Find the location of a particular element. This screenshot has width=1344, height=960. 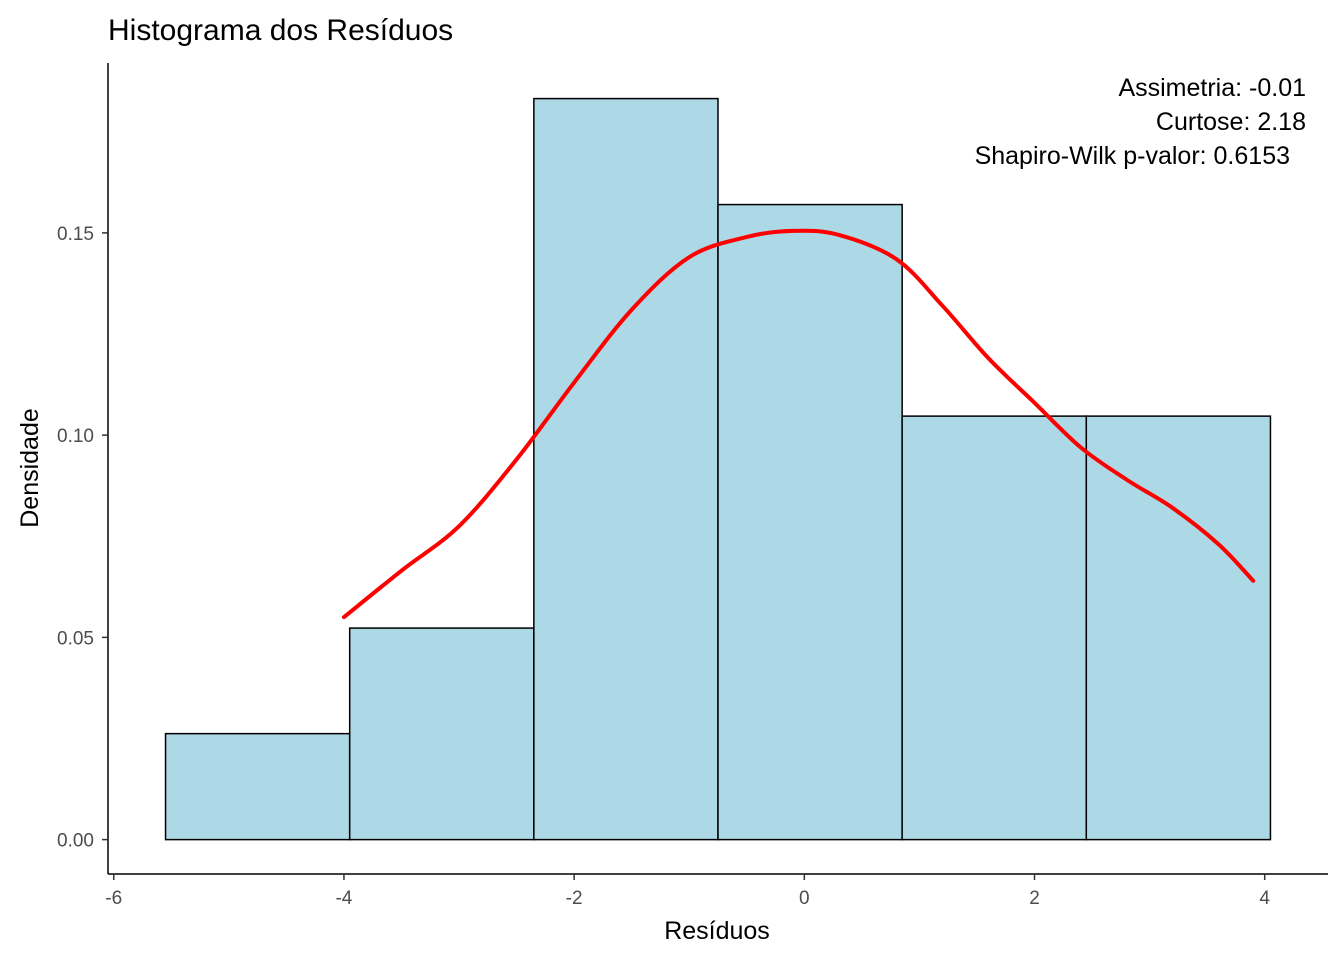

y-tick-label: 0.10 is located at coordinates (75, 436).